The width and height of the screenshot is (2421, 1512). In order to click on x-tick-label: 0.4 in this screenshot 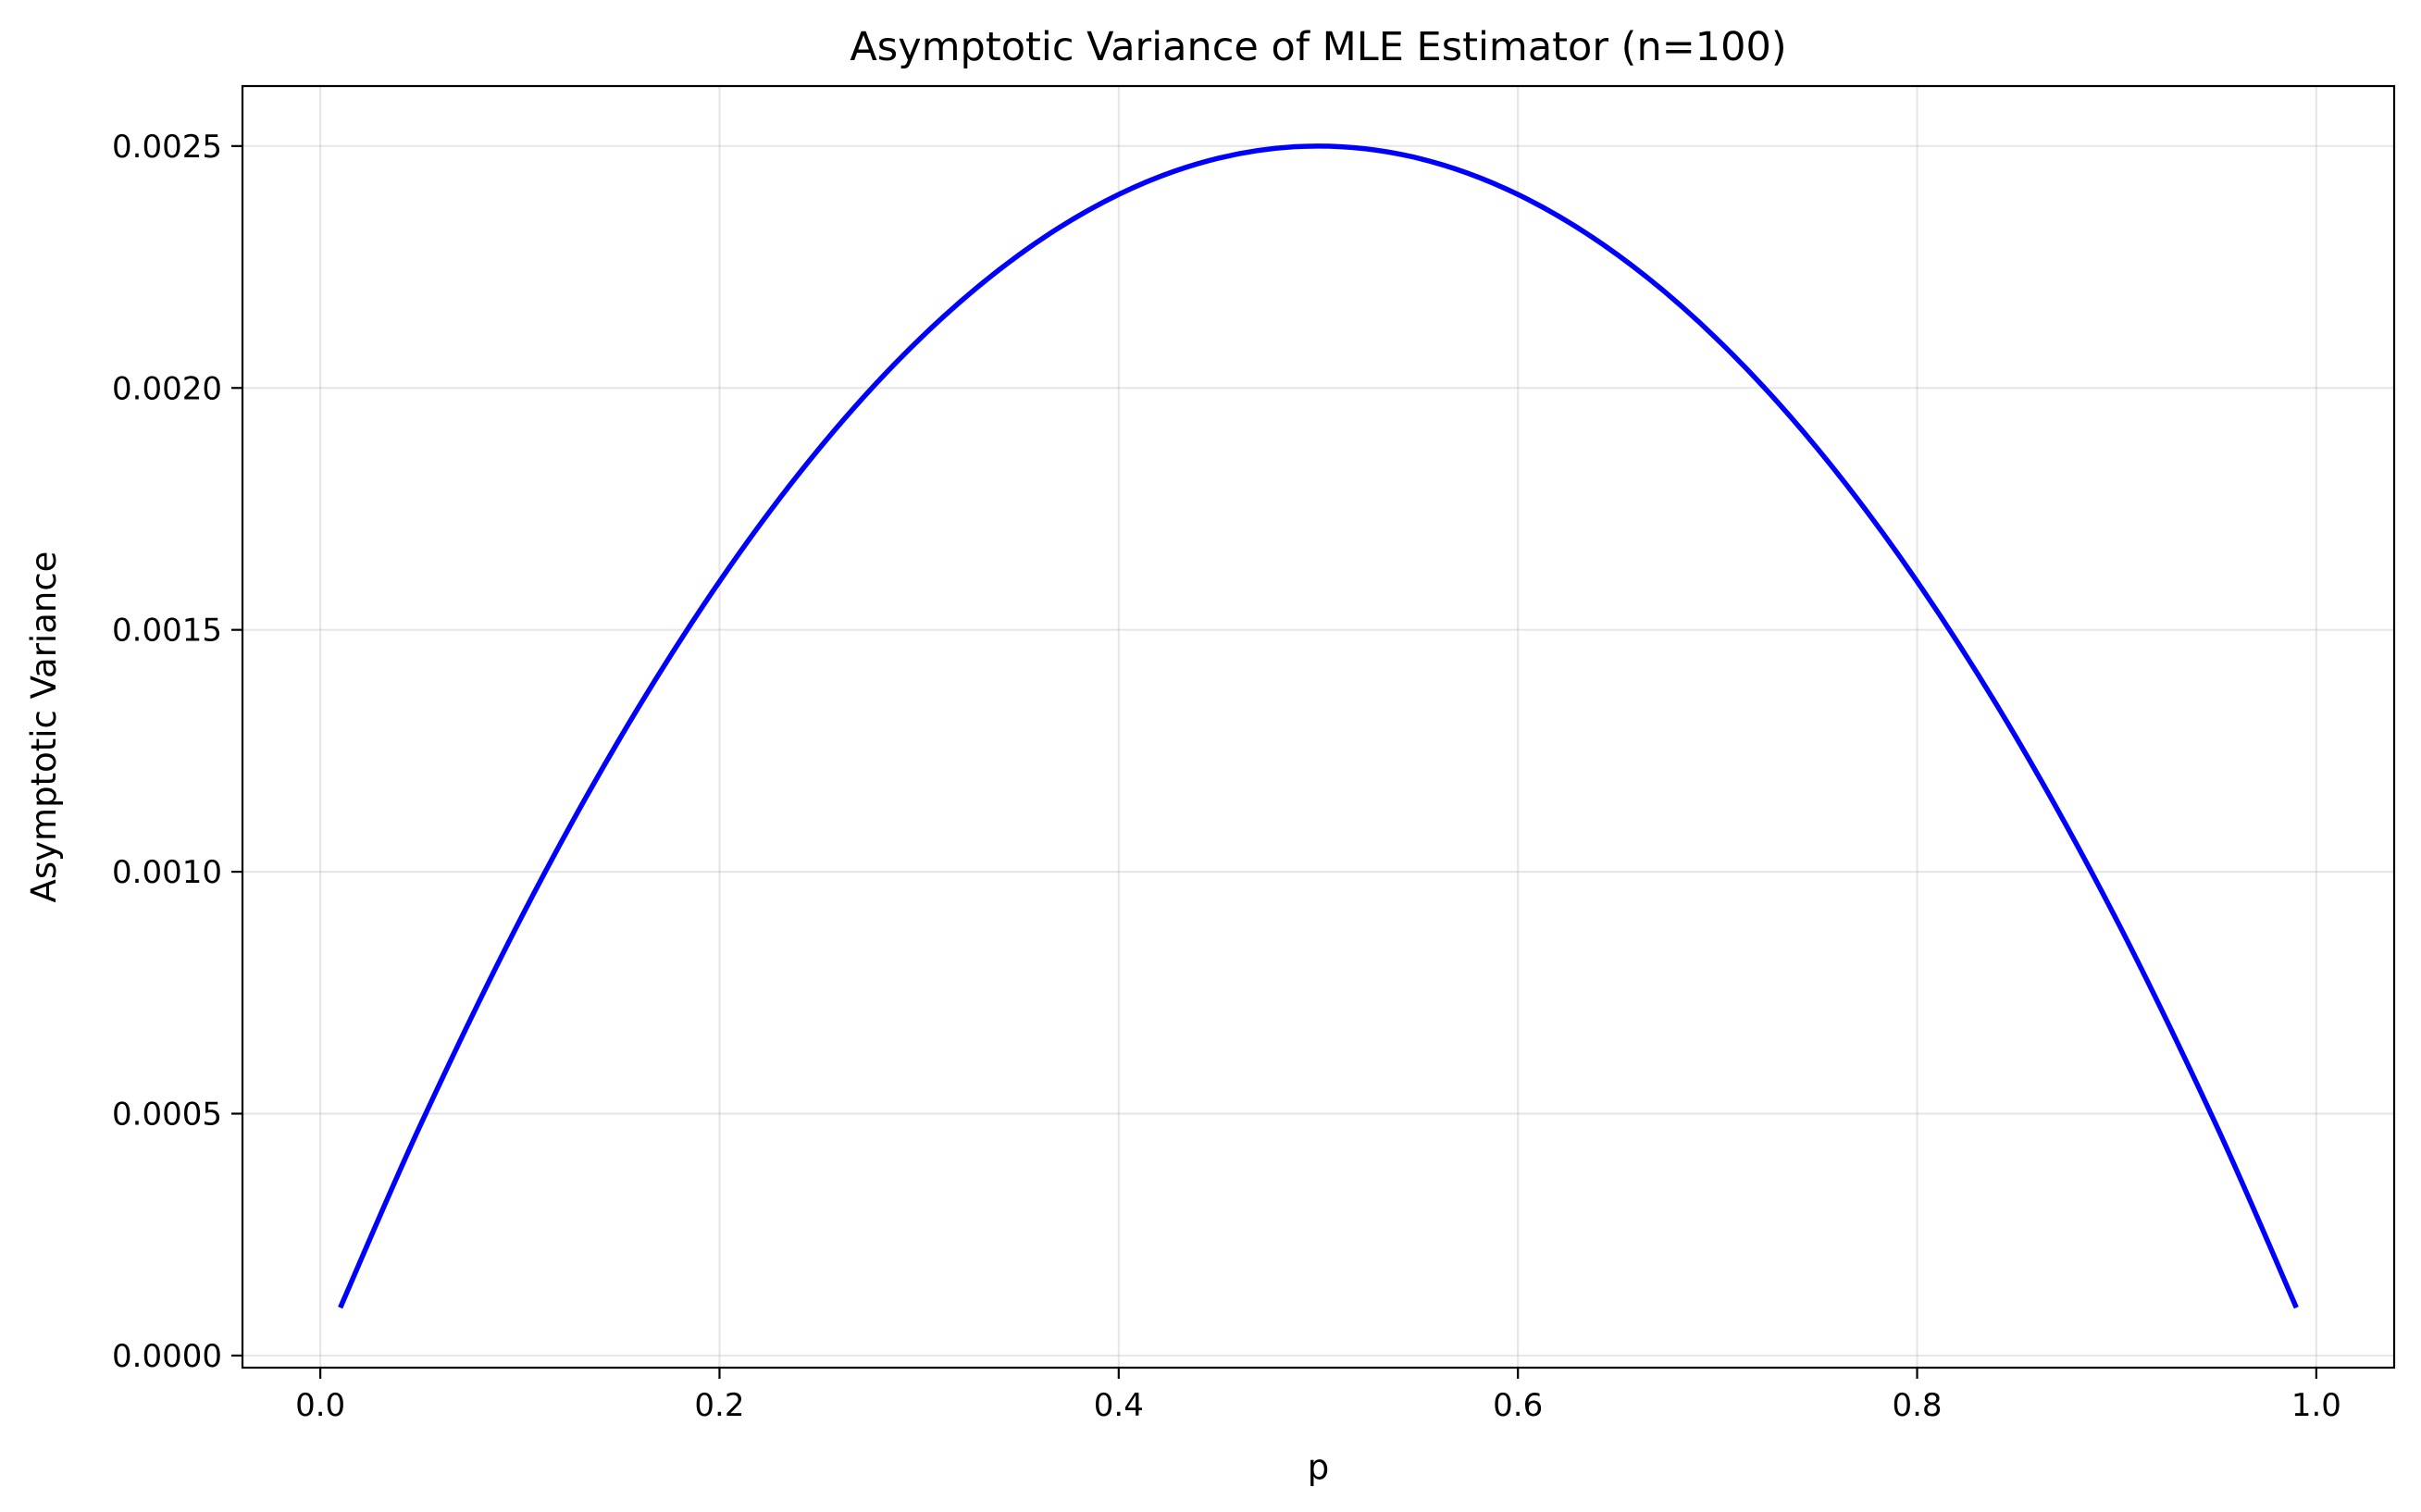, I will do `click(1119, 1405)`.